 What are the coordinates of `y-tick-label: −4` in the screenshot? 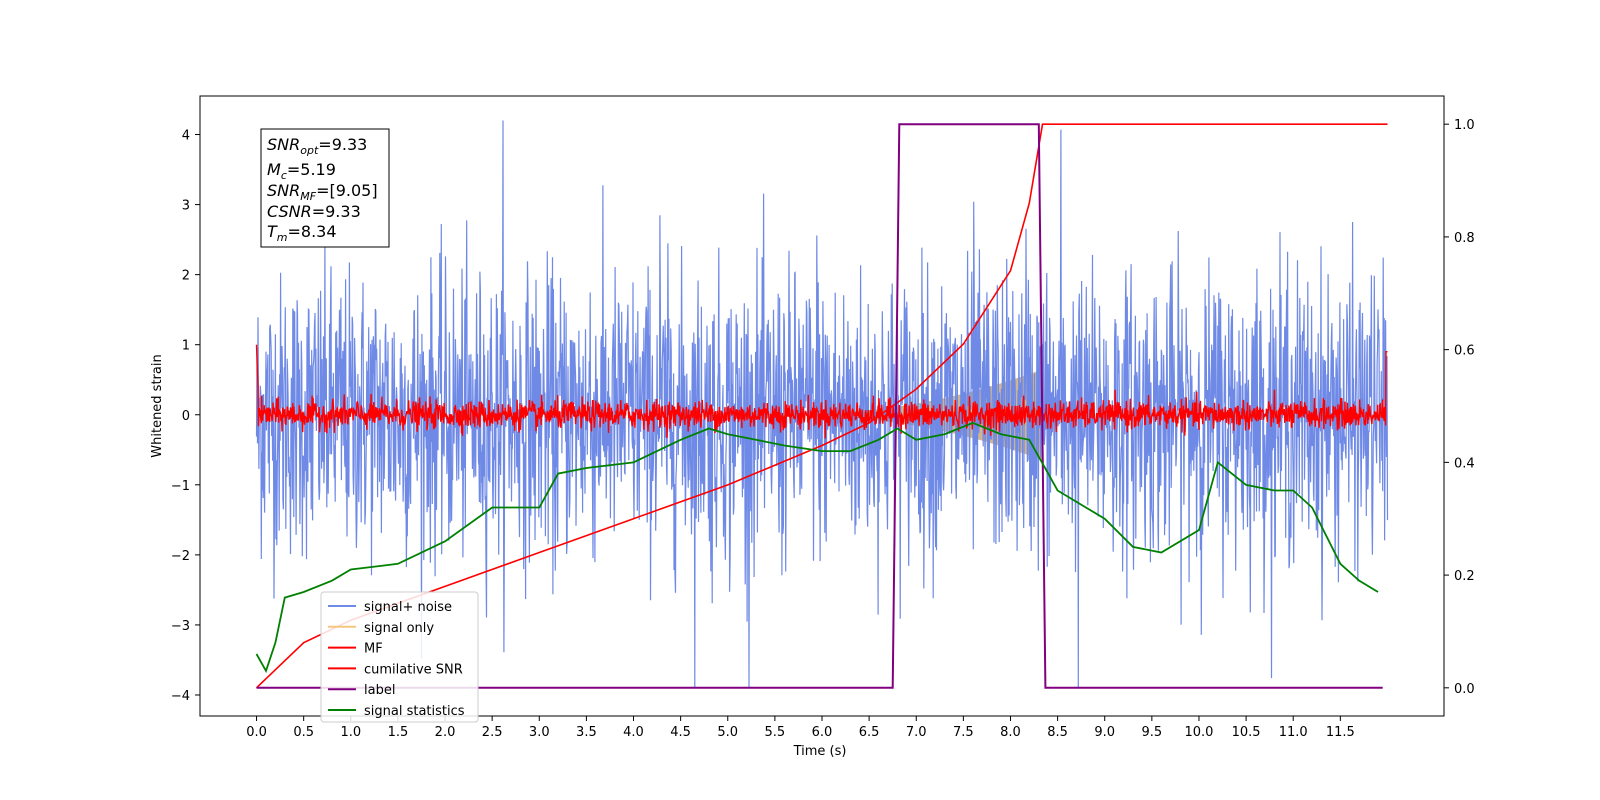 It's located at (180, 696).